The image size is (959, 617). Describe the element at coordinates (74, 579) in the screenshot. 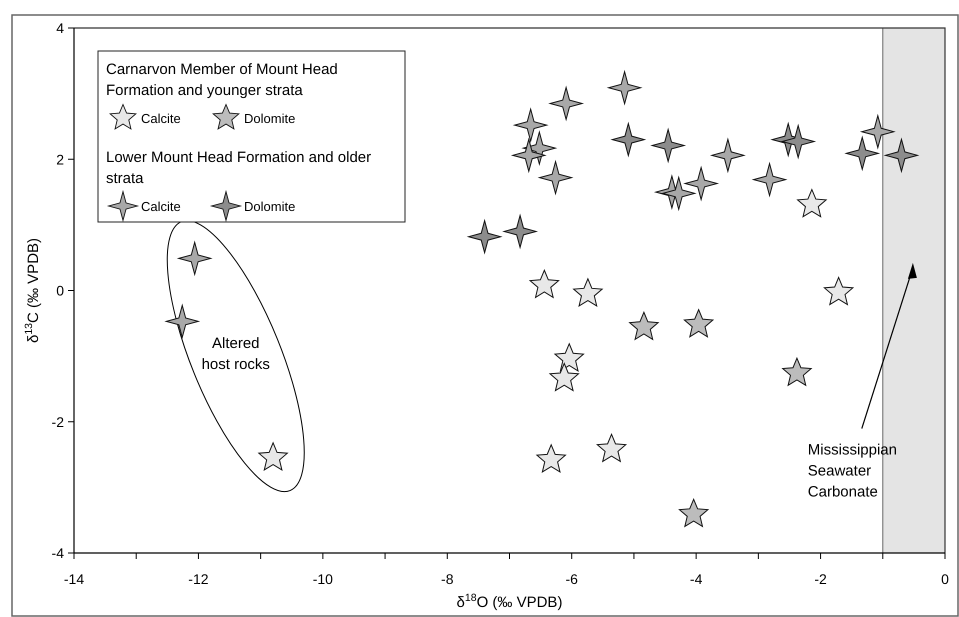

I see `x-tick-label: -14` at that location.